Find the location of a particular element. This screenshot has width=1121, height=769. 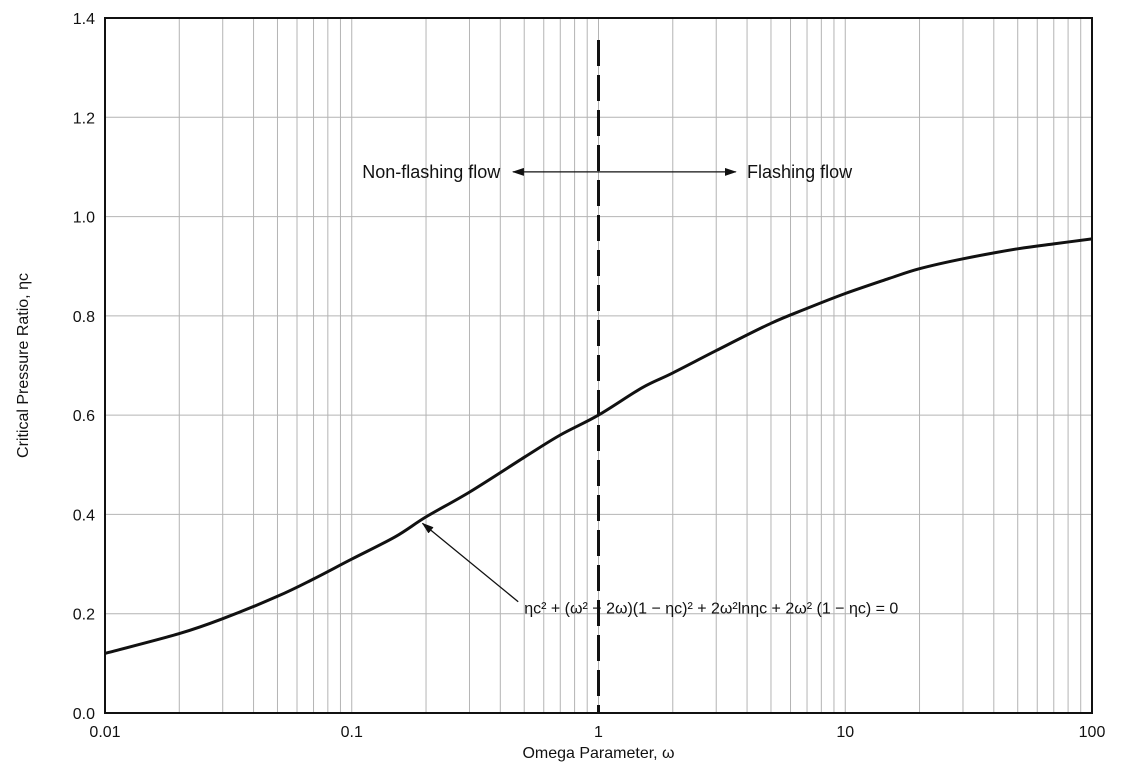

y-tick-label: 0.8 is located at coordinates (84, 317).